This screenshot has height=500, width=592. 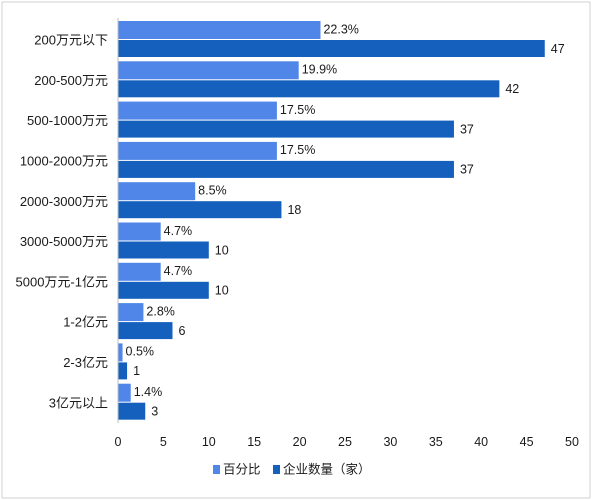 I want to click on x-tick-label: 10, so click(x=209, y=442).